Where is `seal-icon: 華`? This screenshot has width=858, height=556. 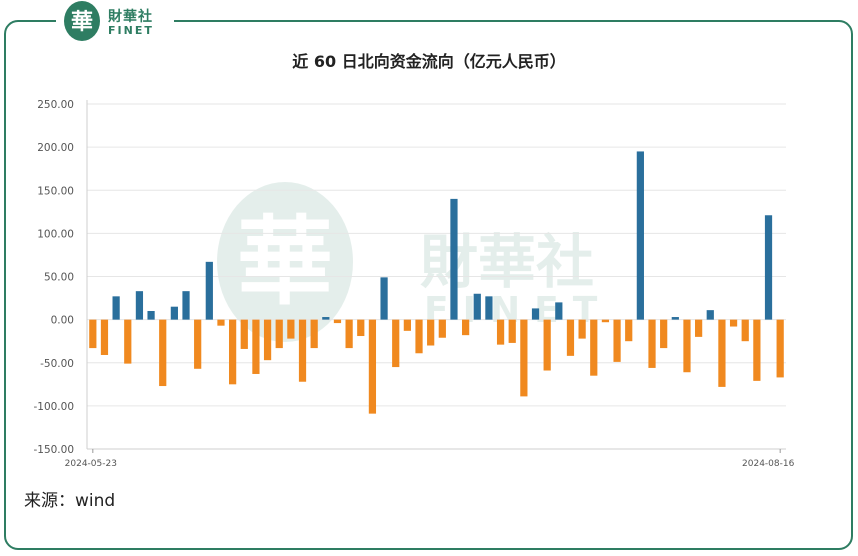
seal-icon: 華 is located at coordinates (82, 21).